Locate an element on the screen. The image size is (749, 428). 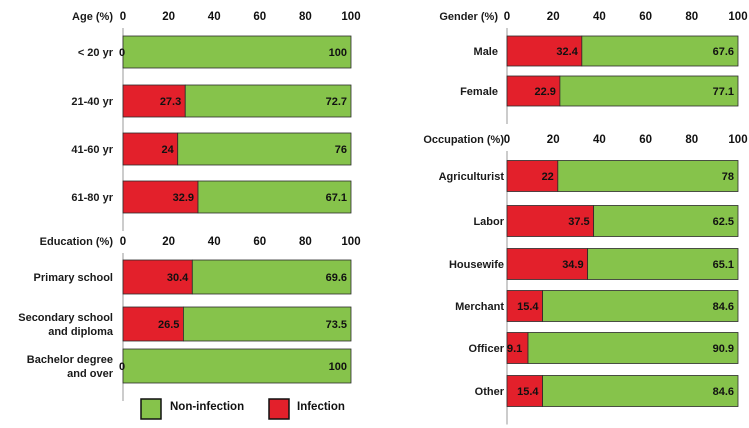
category-label: Male is located at coordinates (486, 52).